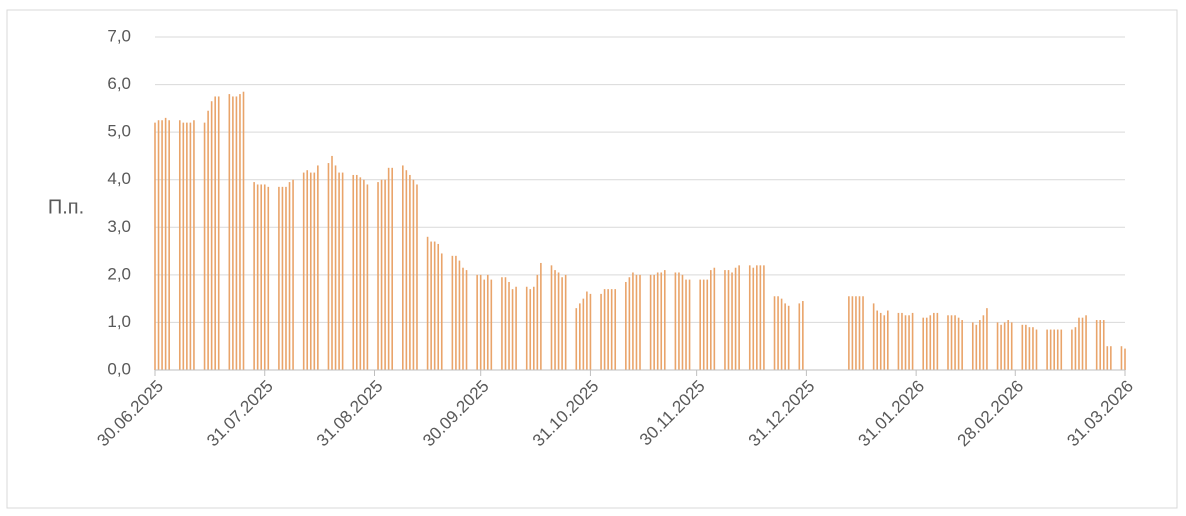 This screenshot has width=1186, height=516. What do you see at coordinates (66, 207) in the screenshot?
I see `y-axis-label: П.п.` at bounding box center [66, 207].